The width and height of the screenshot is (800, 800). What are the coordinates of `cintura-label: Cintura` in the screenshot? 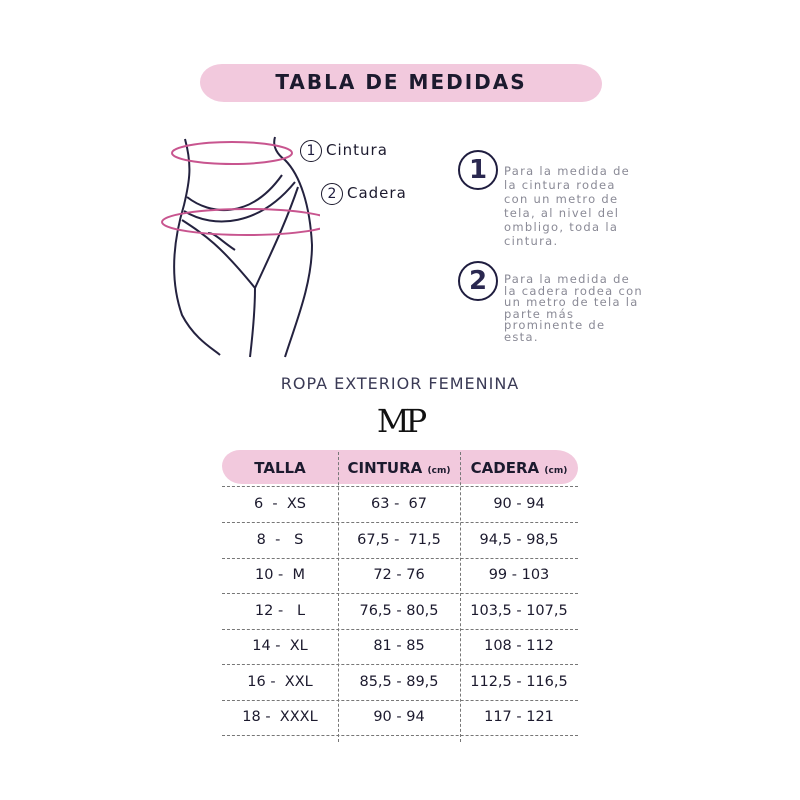 It's located at (357, 150).